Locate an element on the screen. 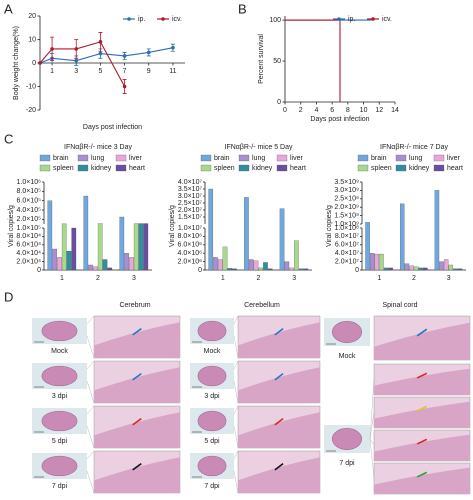 This screenshot has height=500, width=473. y-tick-label: 1.5×10⁹ is located at coordinates (346, 215).